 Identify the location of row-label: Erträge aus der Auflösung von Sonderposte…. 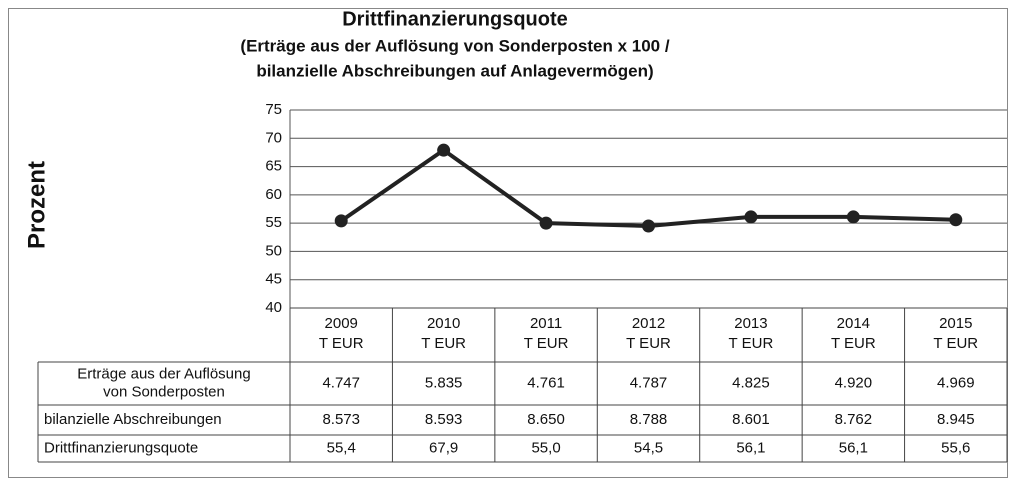
(163, 382).